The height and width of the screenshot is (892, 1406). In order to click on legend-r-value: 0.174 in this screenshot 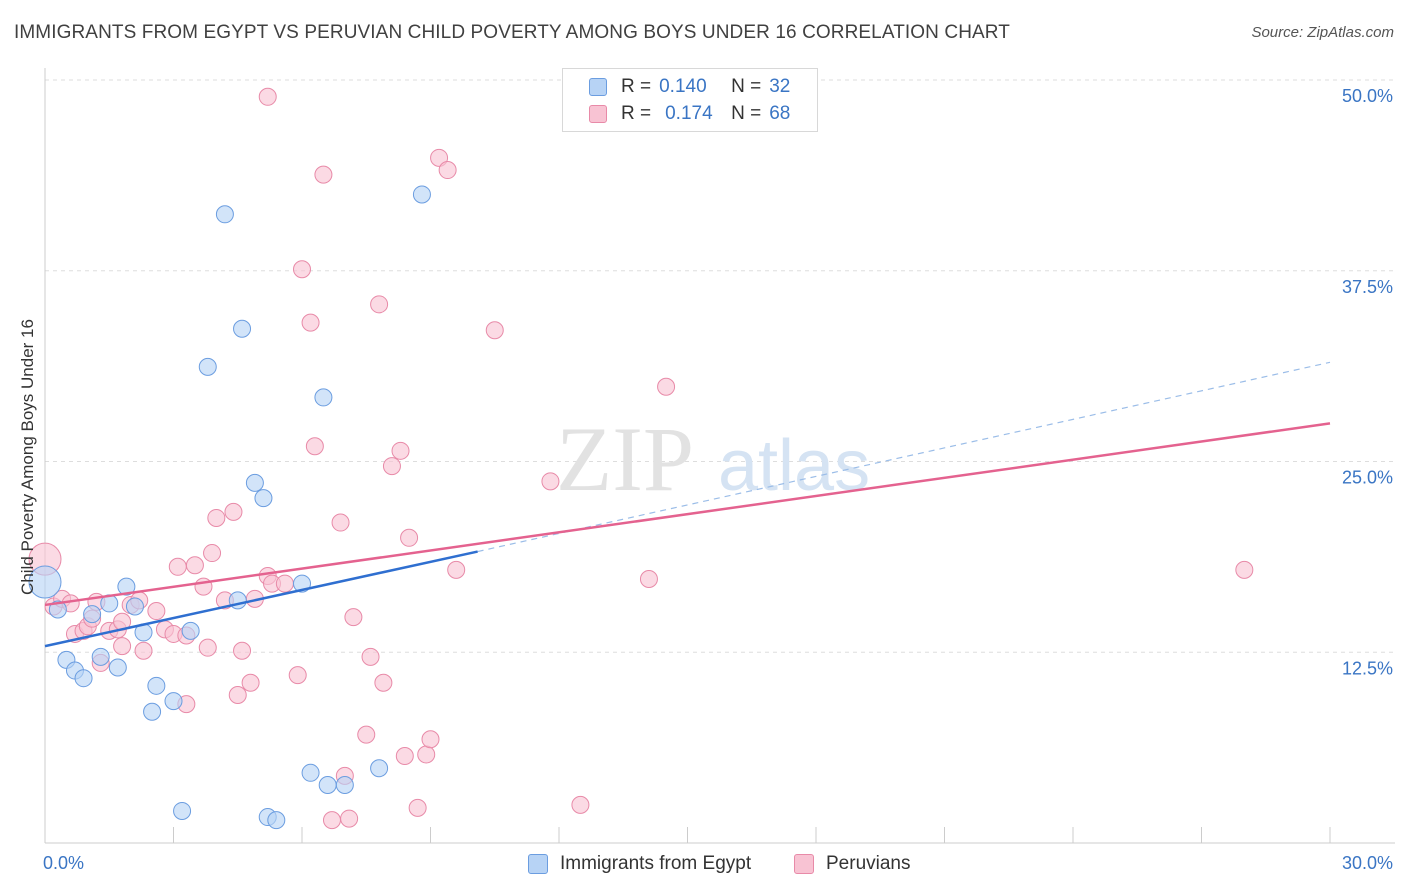, I will do `click(689, 113)`.